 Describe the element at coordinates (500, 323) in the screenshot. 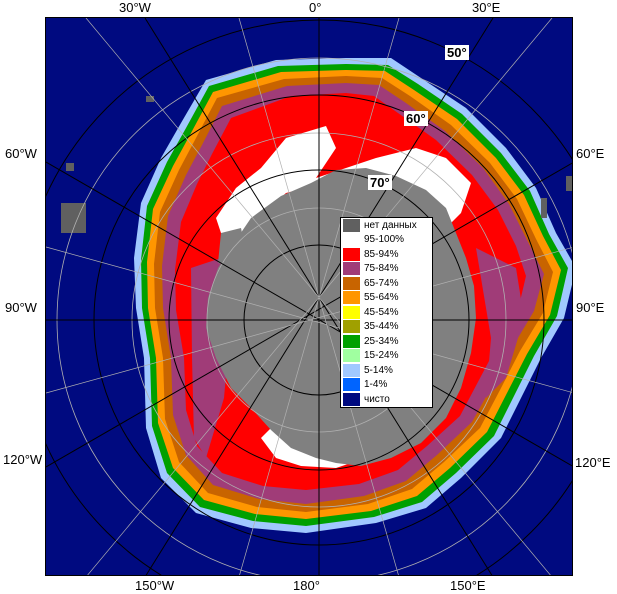

I see `ice-patch-purple` at that location.